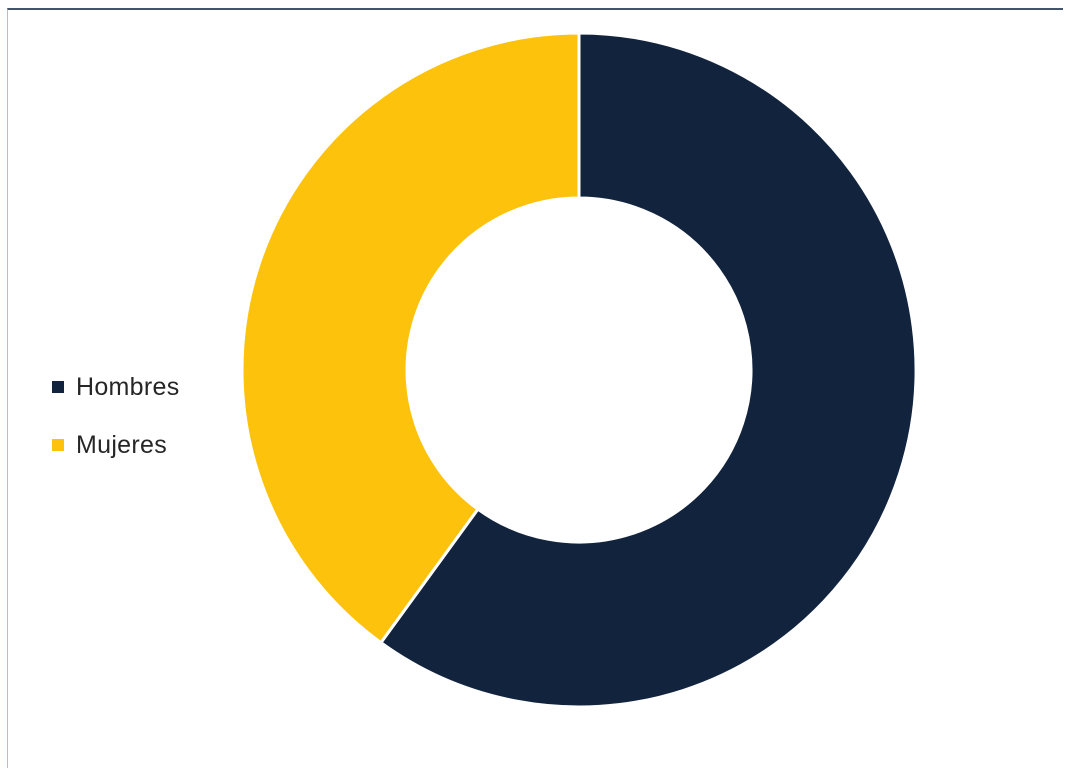 The height and width of the screenshot is (770, 1065). I want to click on legend-label-hombres: Hombres, so click(128, 386).